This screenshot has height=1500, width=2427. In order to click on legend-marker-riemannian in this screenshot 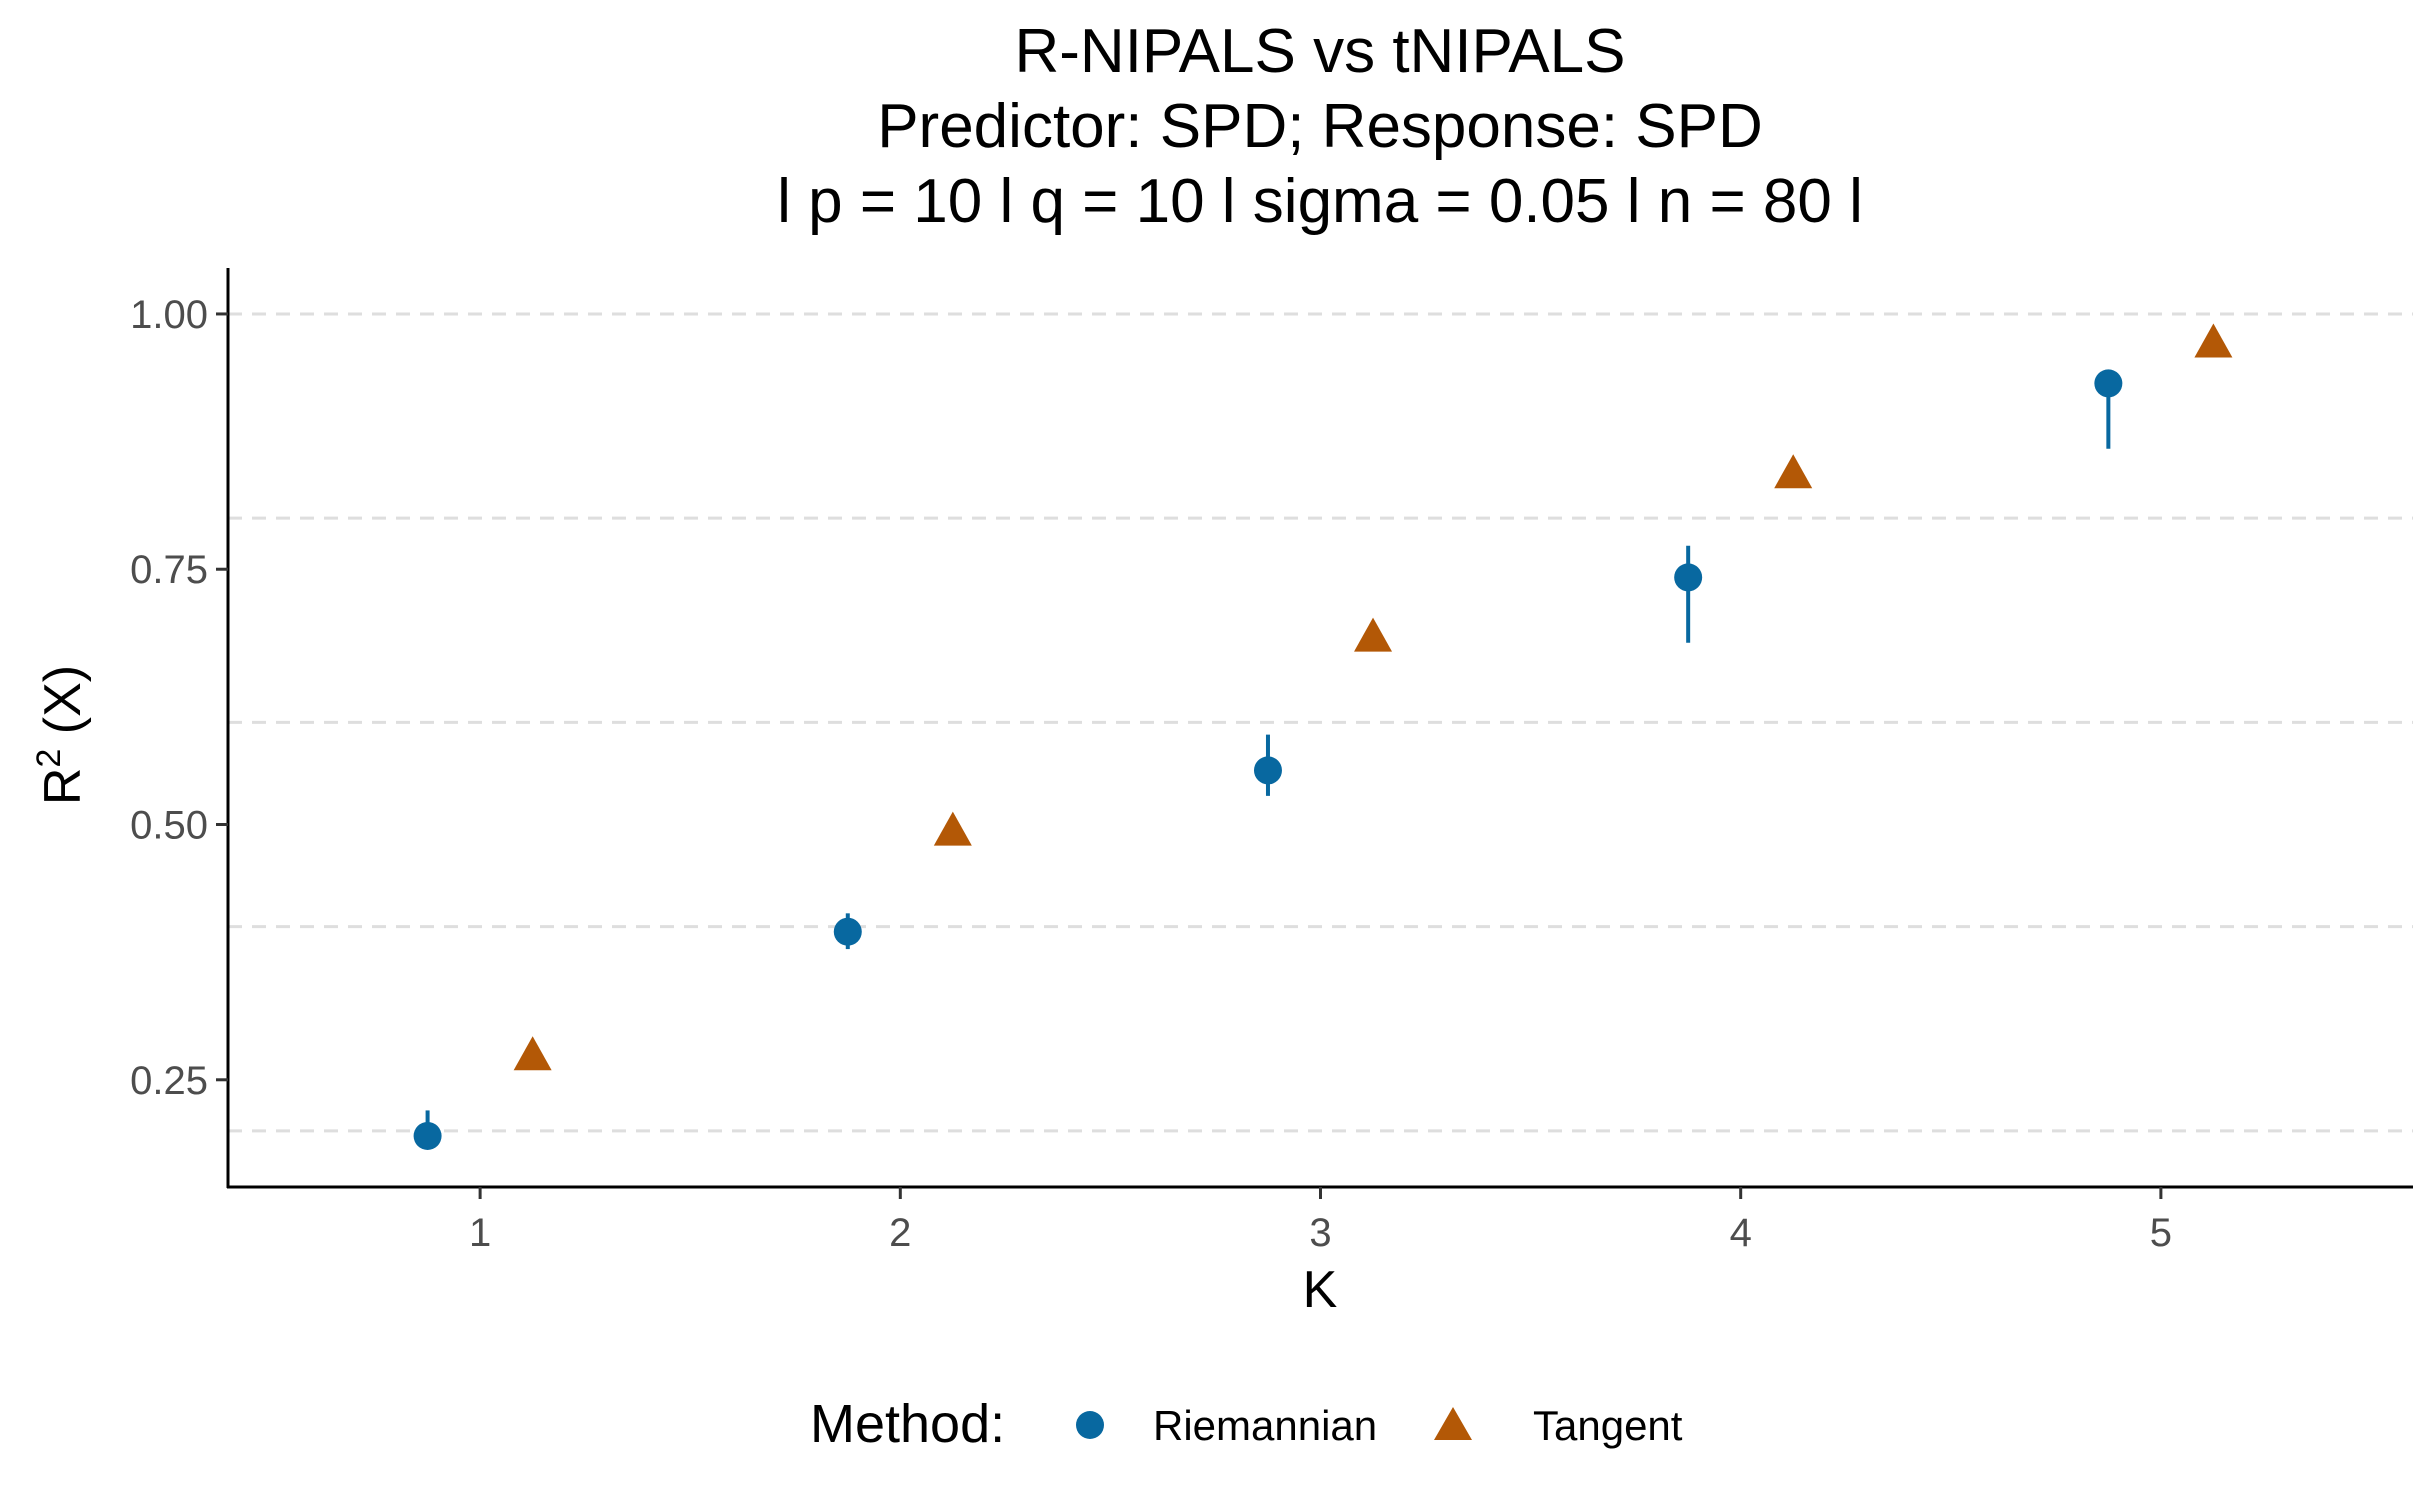, I will do `click(1090, 1425)`.